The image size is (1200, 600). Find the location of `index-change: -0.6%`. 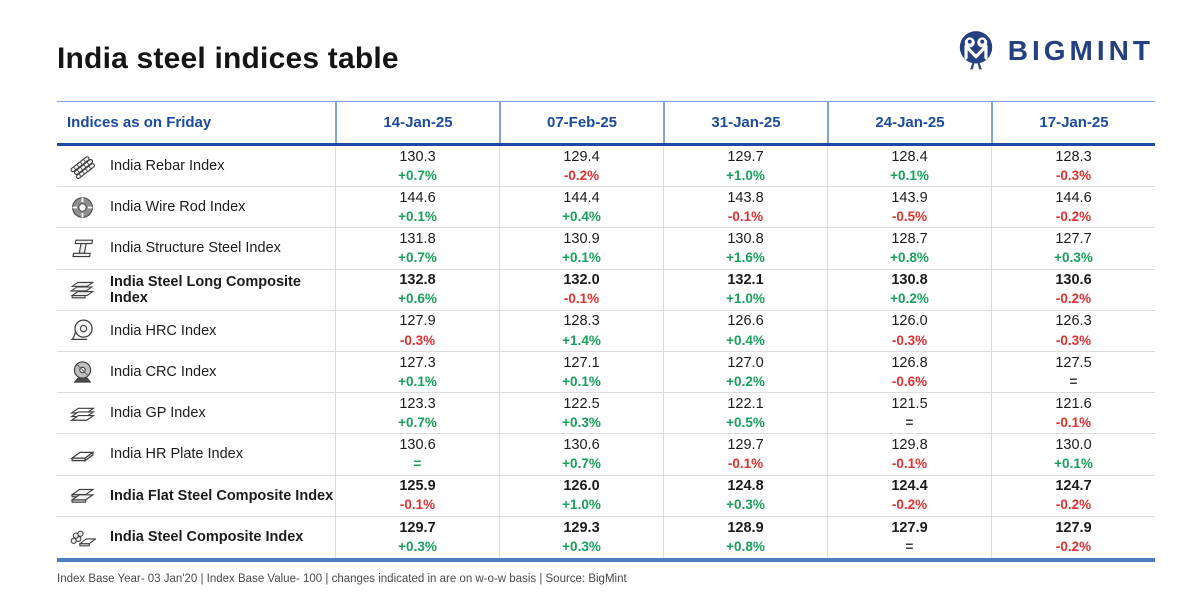

index-change: -0.6% is located at coordinates (909, 381).